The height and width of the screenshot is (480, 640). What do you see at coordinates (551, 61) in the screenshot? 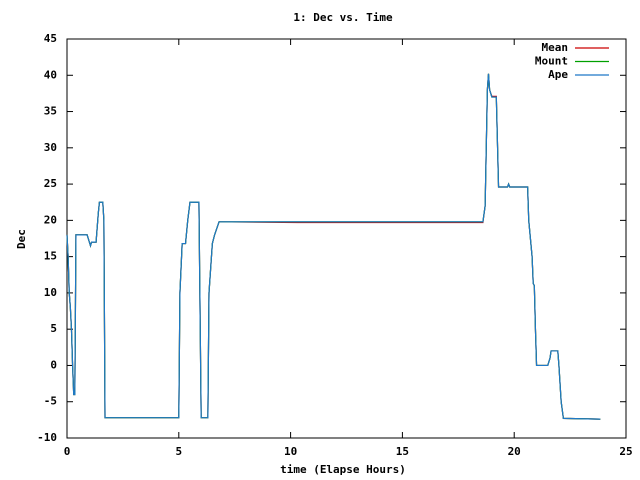
I see `legend-label: Mount` at bounding box center [551, 61].